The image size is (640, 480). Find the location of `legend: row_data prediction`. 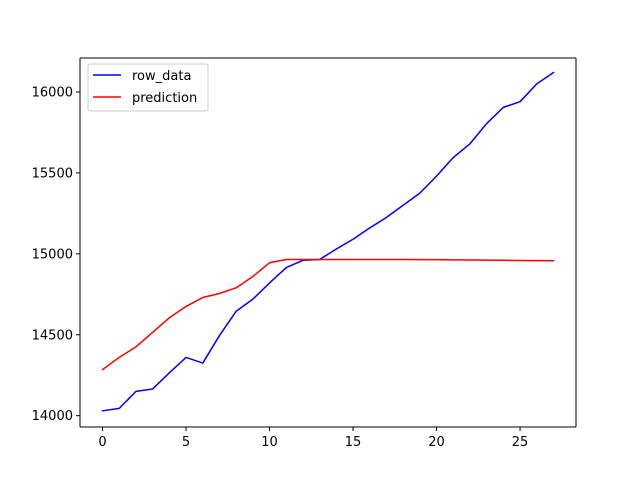

legend: row_data prediction is located at coordinates (148, 87).